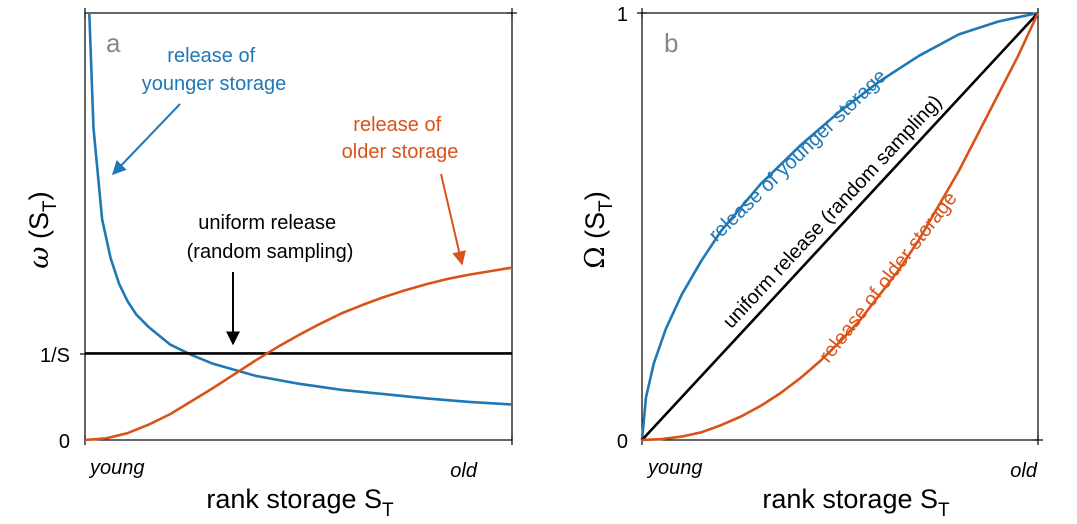 The height and width of the screenshot is (524, 1077). What do you see at coordinates (298, 354) in the screenshot?
I see `series-older-a` at bounding box center [298, 354].